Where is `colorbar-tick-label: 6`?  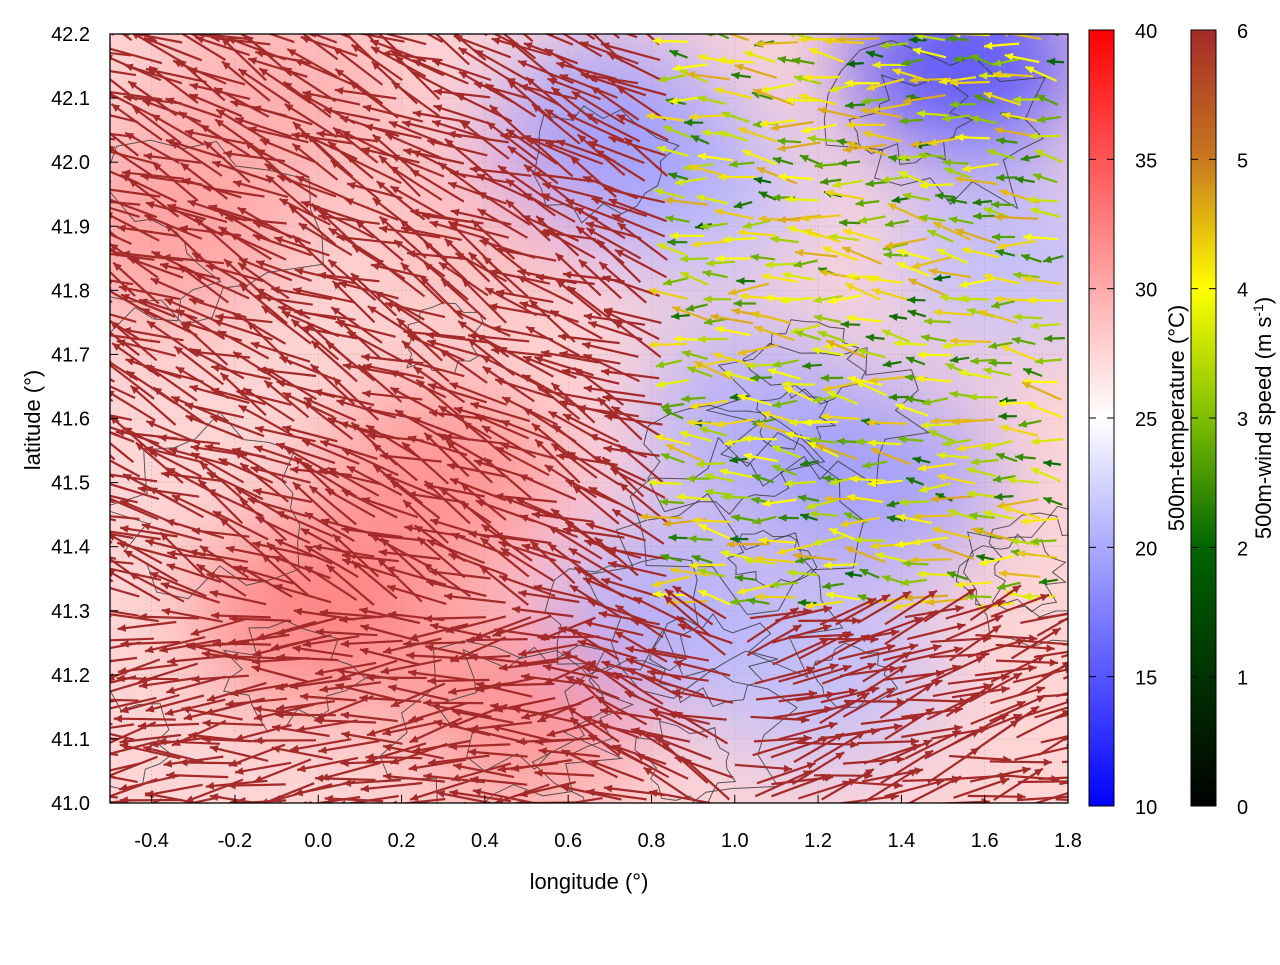 colorbar-tick-label: 6 is located at coordinates (1242, 32).